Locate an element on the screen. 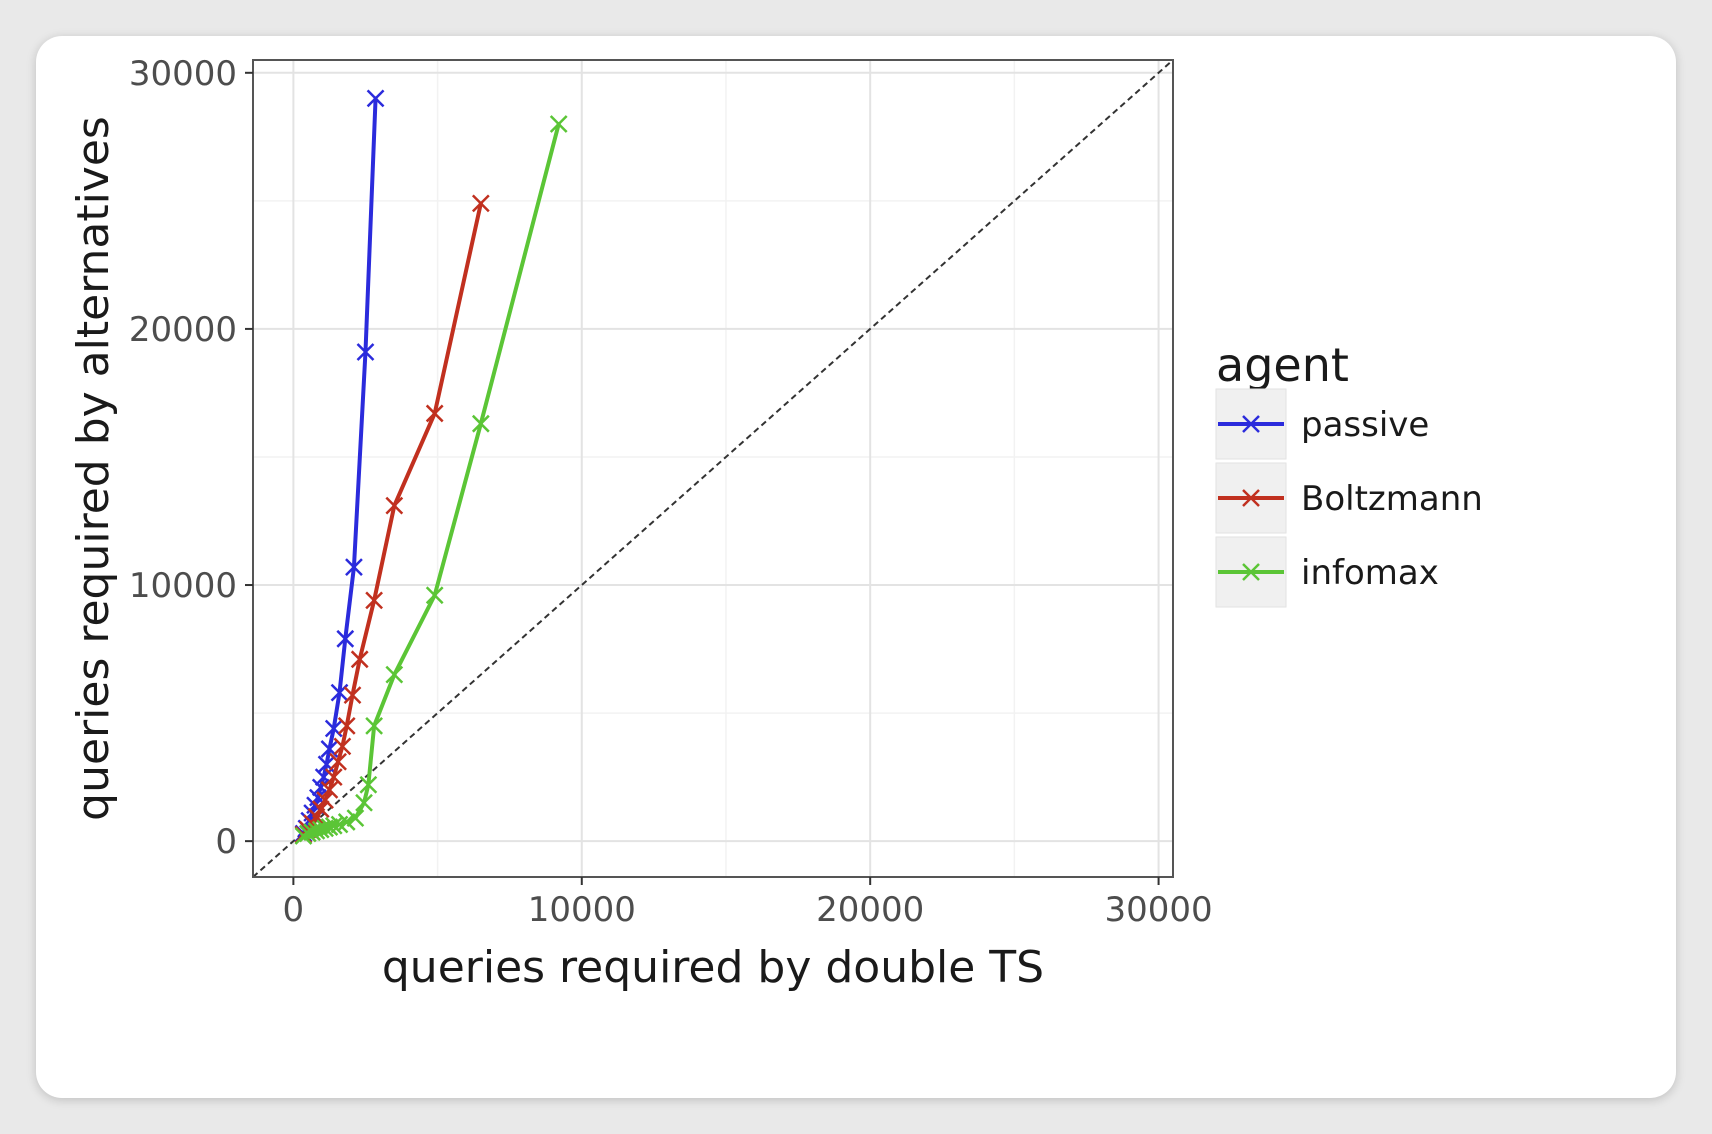 This screenshot has width=1712, height=1134. y-tick-label: 10000 is located at coordinates (183, 586).